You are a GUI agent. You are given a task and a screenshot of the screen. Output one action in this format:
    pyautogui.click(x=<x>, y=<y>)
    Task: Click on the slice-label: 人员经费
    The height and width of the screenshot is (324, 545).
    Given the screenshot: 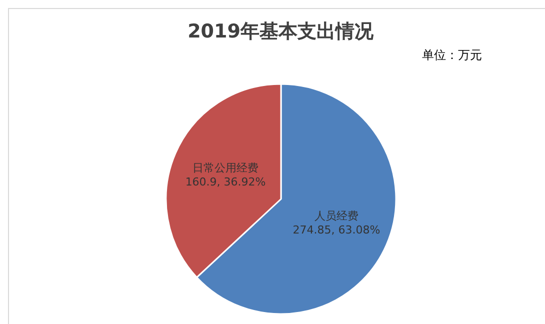 What is the action you would take?
    pyautogui.click(x=336, y=216)
    